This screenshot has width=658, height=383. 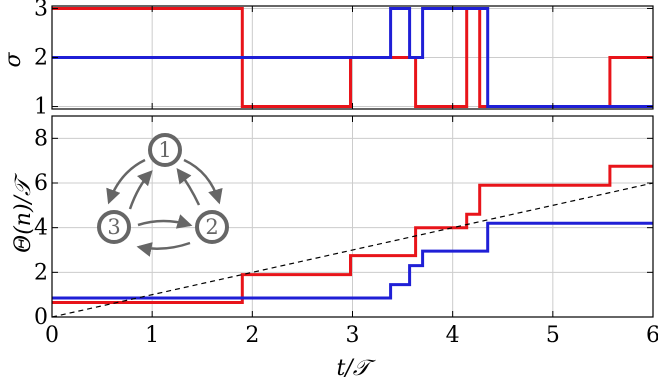 I want to click on bottom-y-axis-label: Θ(n)/𝒯, so click(x=23, y=212).